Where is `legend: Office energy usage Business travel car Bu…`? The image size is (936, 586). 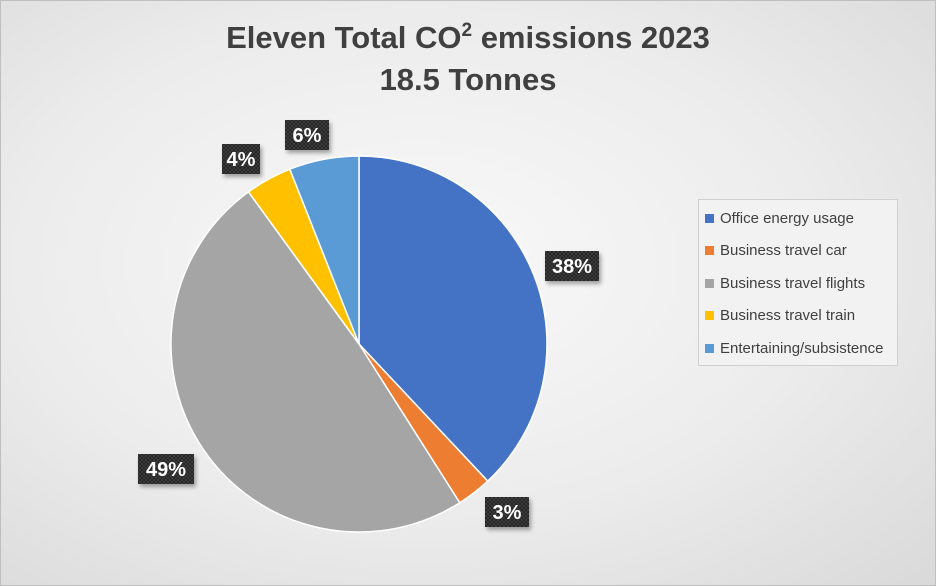
legend: Office energy usage Business travel car Bu… is located at coordinates (798, 282).